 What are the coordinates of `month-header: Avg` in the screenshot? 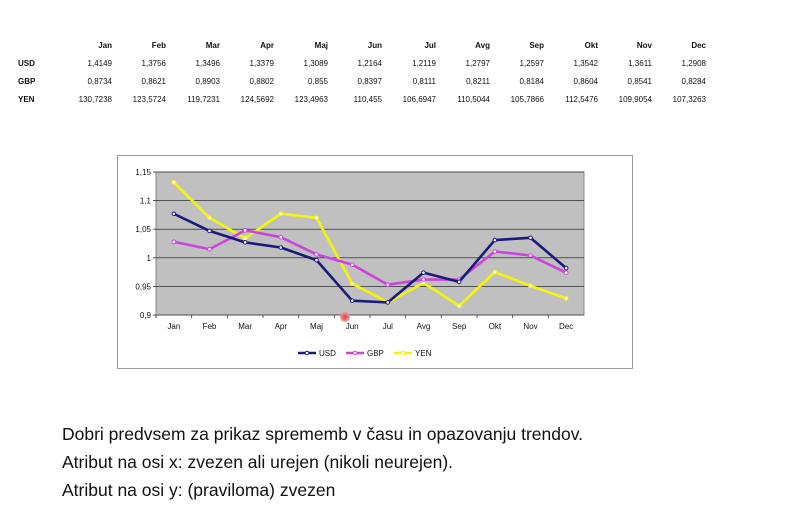 It's located at (482, 45).